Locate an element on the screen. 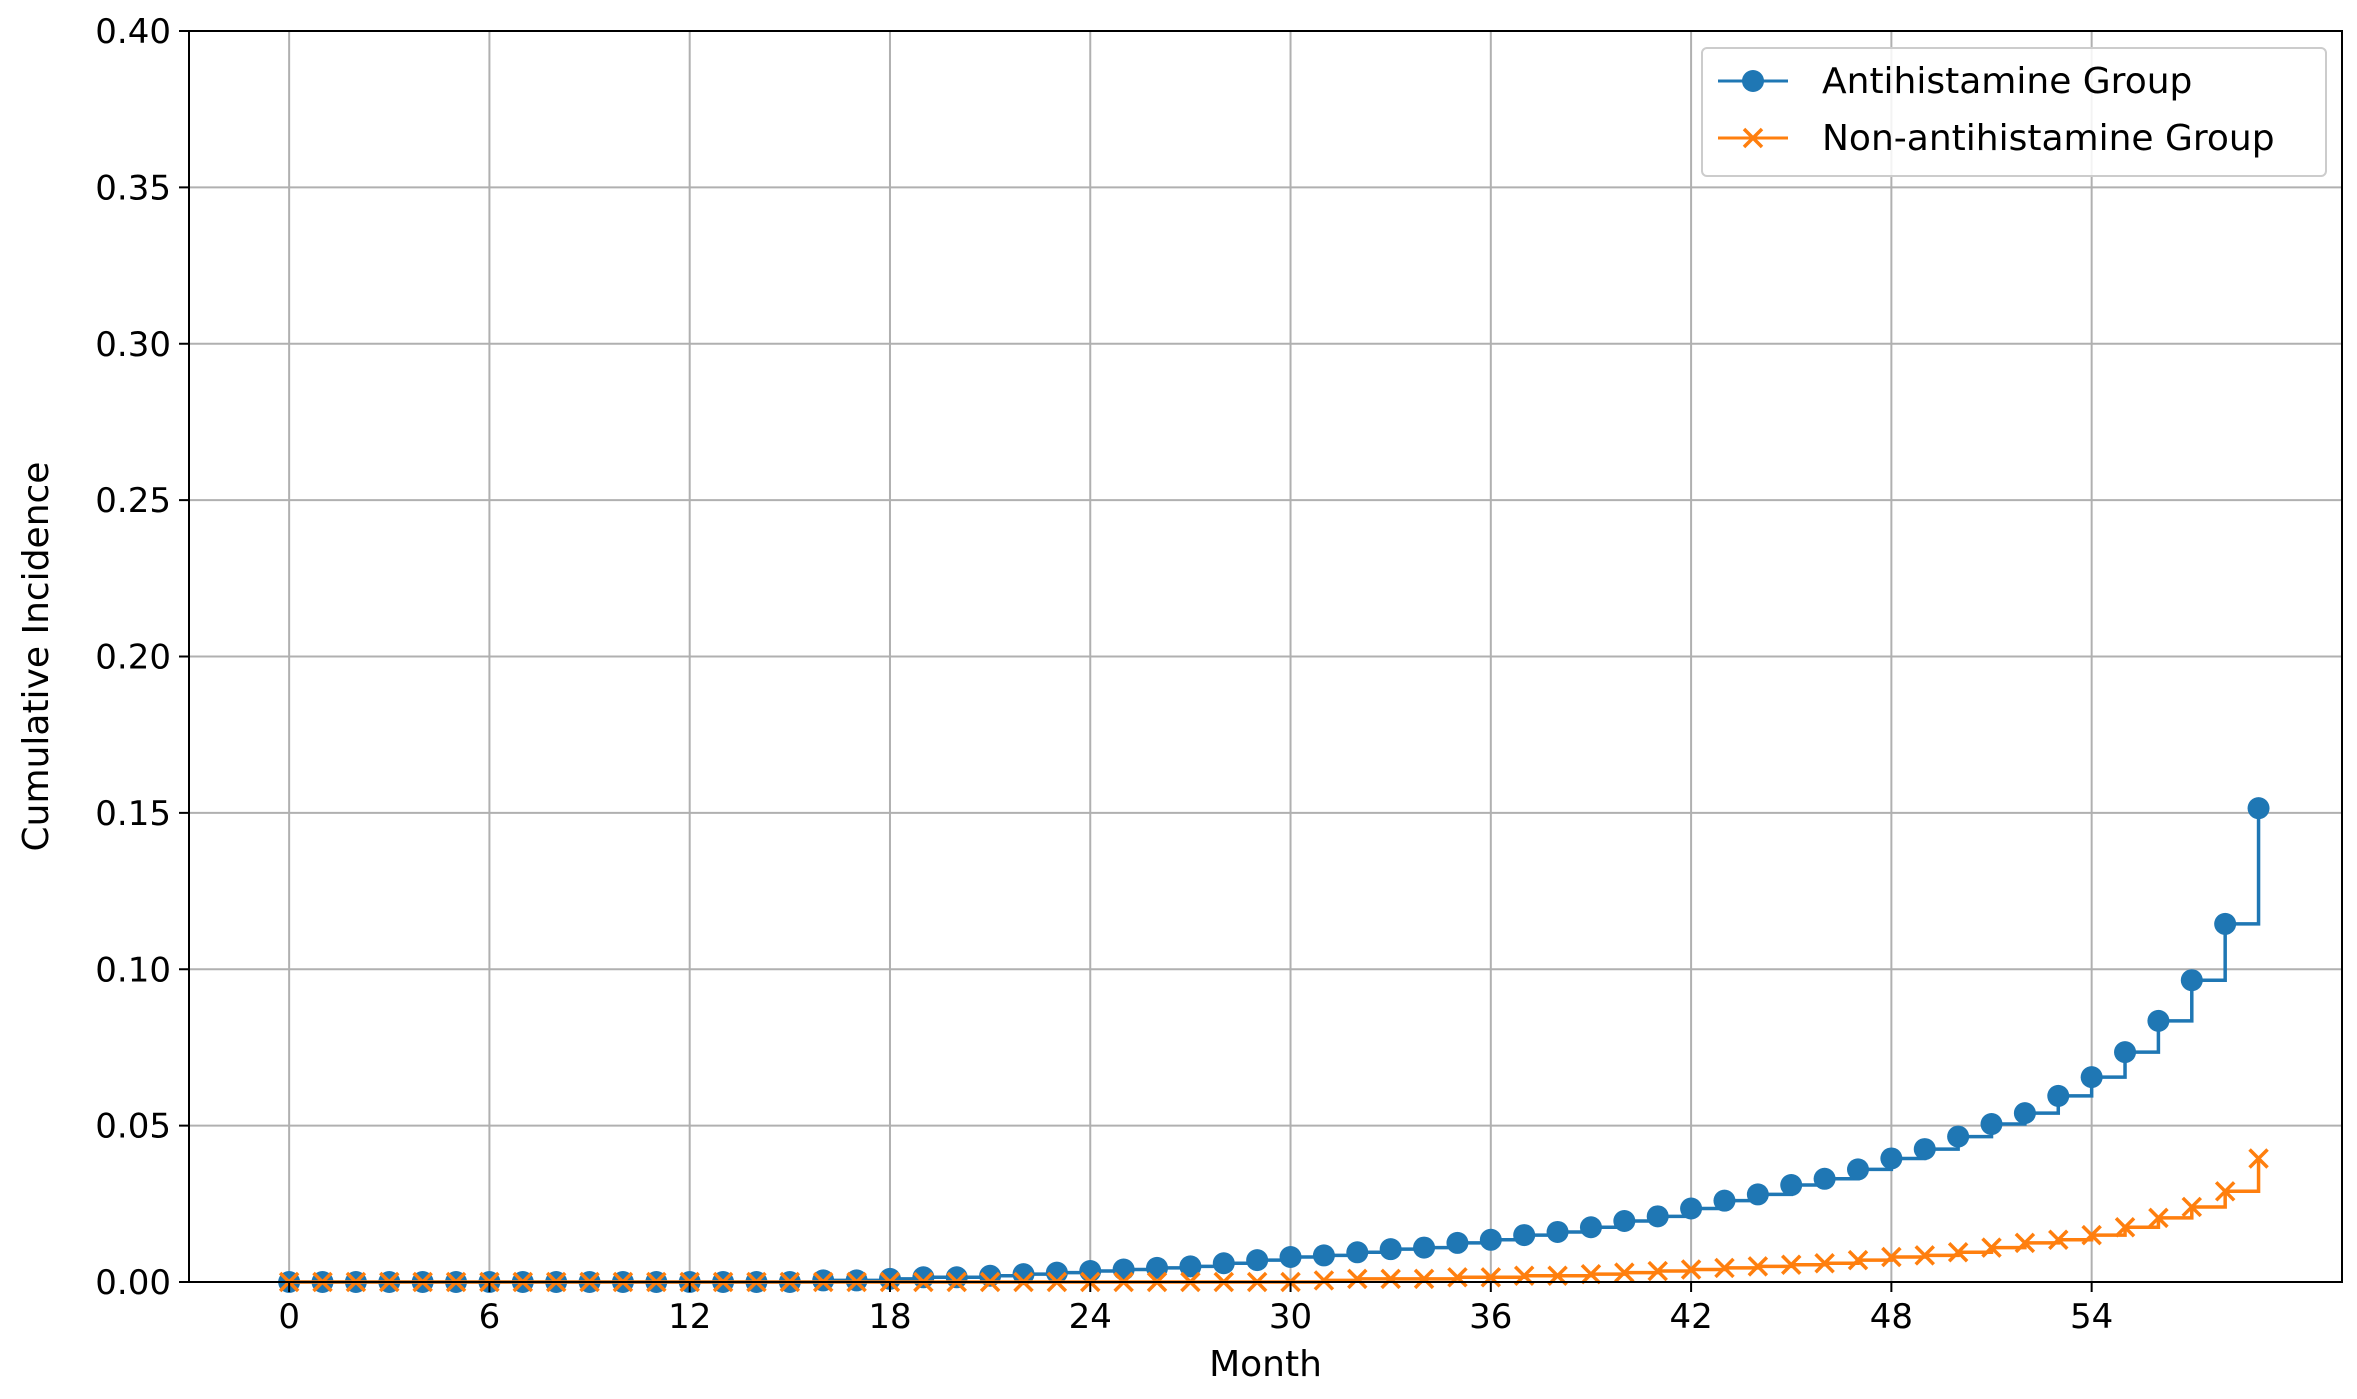 This screenshot has width=2357, height=1399. y-tick-label: 0.05 is located at coordinates (133, 1127).